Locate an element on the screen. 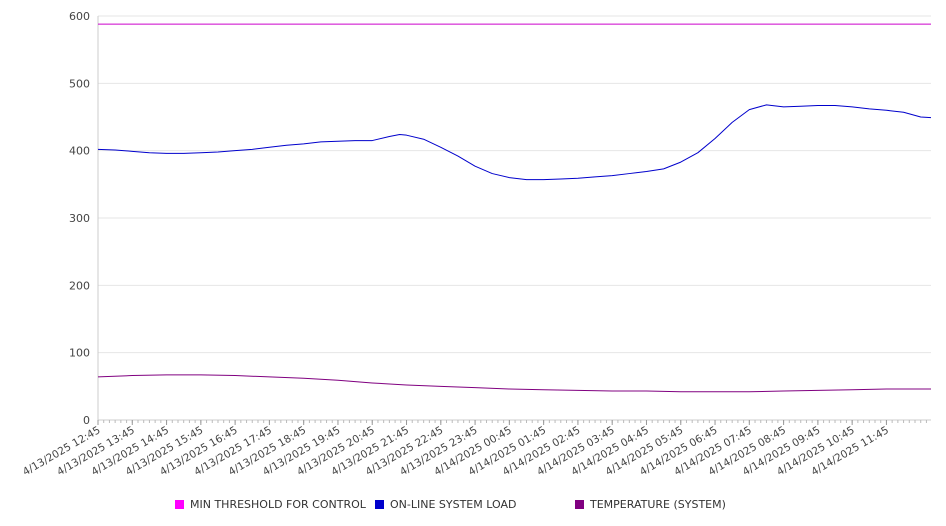 Image resolution: width=946 pixels, height=526 pixels. y-tick-label: 300 is located at coordinates (79, 218).